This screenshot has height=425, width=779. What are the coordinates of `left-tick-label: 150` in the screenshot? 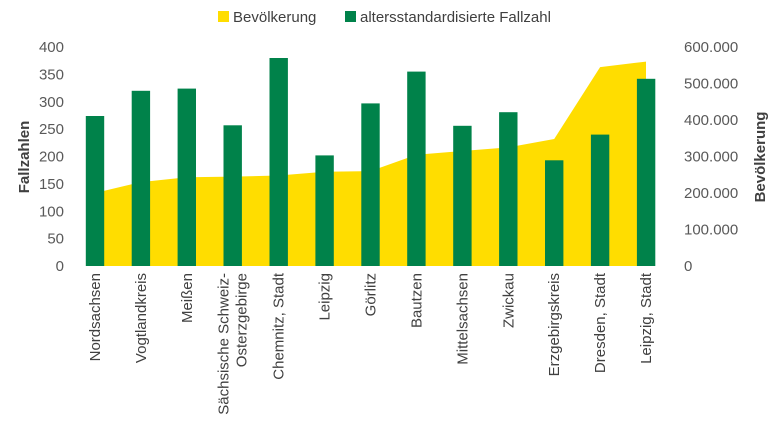 It's located at (51, 184).